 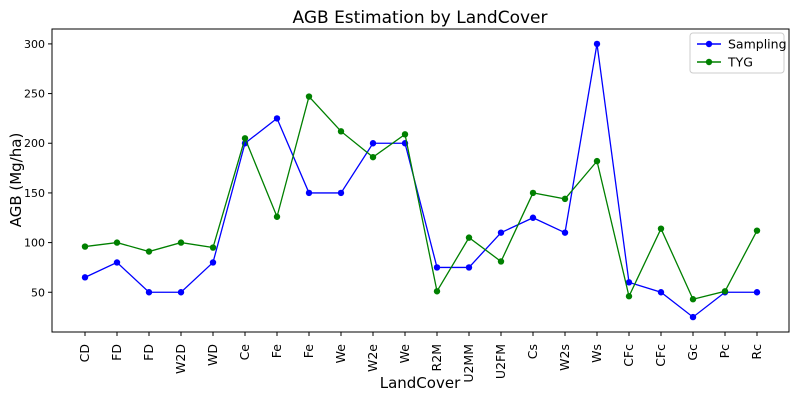 I want to click on x-axis-label: LandCover, so click(x=420, y=383).